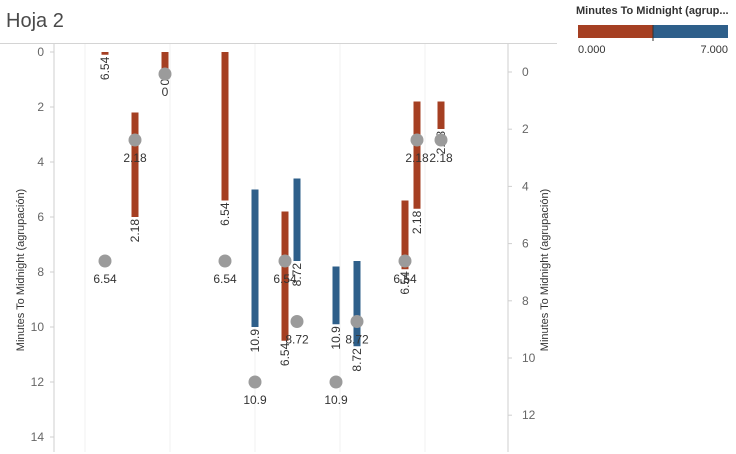  Describe the element at coordinates (525, 244) in the screenshot. I see `right-tick-label: 6` at that location.